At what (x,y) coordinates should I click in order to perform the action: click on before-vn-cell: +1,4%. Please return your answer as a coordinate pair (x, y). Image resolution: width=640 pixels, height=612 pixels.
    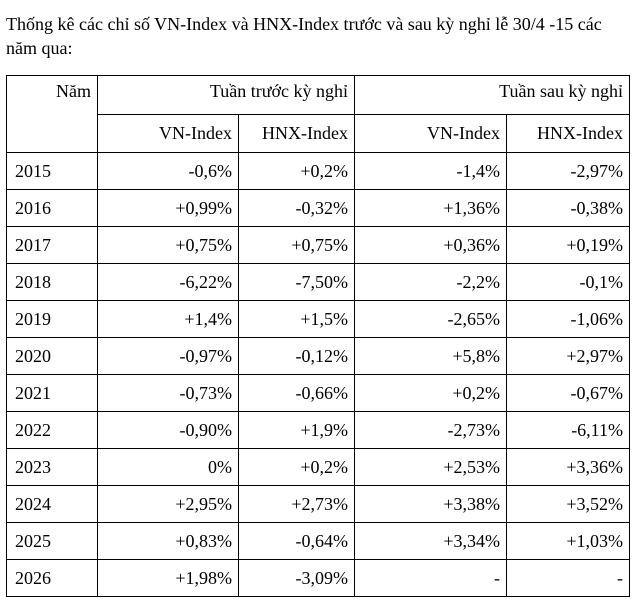
    Looking at the image, I should click on (168, 319).